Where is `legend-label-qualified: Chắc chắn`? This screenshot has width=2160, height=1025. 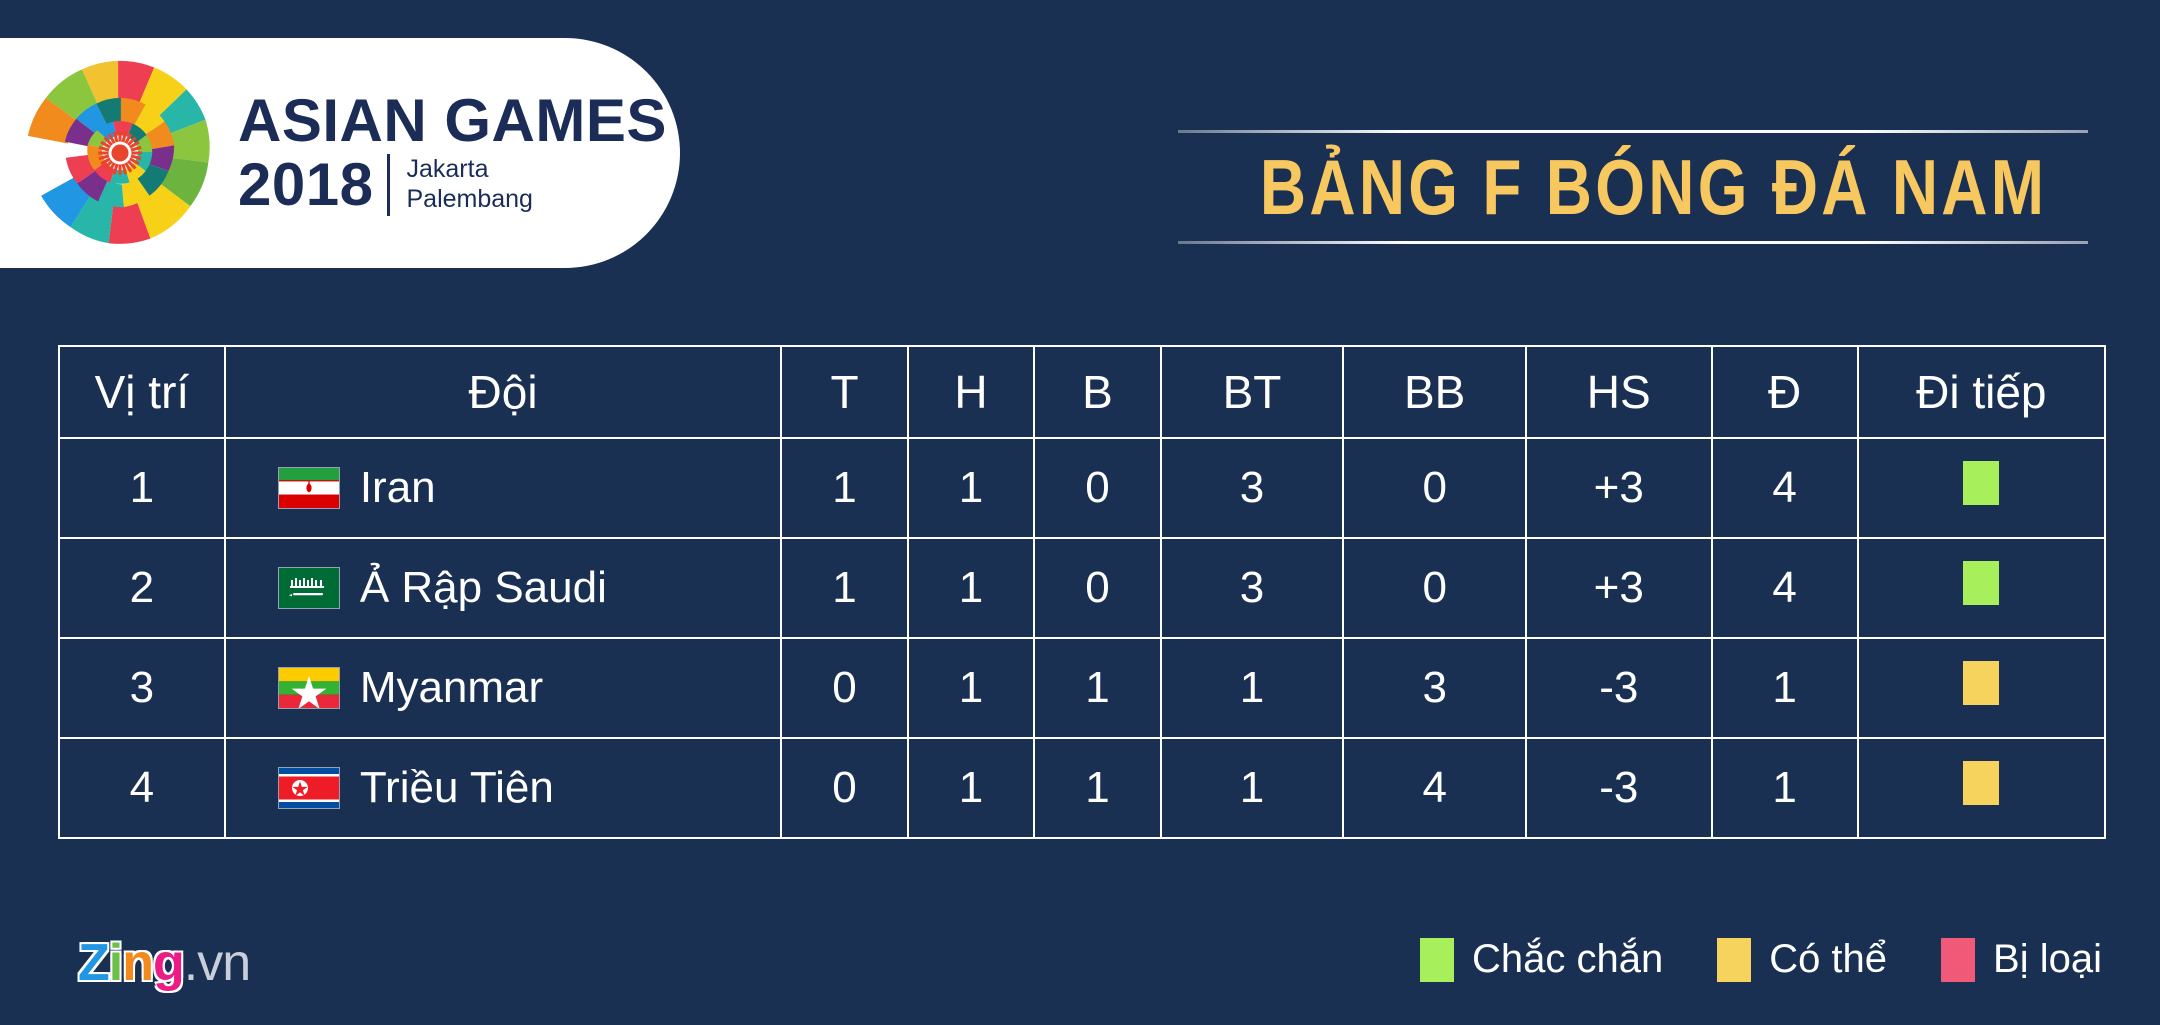
legend-label-qualified: Chắc chắn is located at coordinates (1567, 959).